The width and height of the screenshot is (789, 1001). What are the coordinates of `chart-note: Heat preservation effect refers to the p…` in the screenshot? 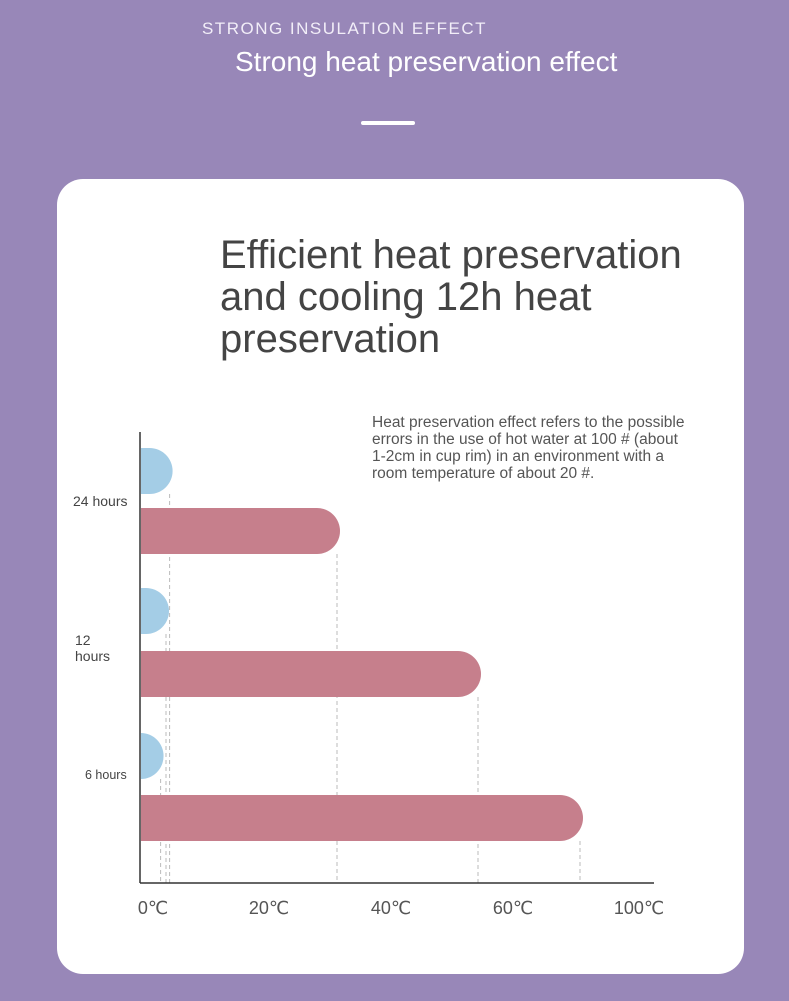 It's located at (528, 448).